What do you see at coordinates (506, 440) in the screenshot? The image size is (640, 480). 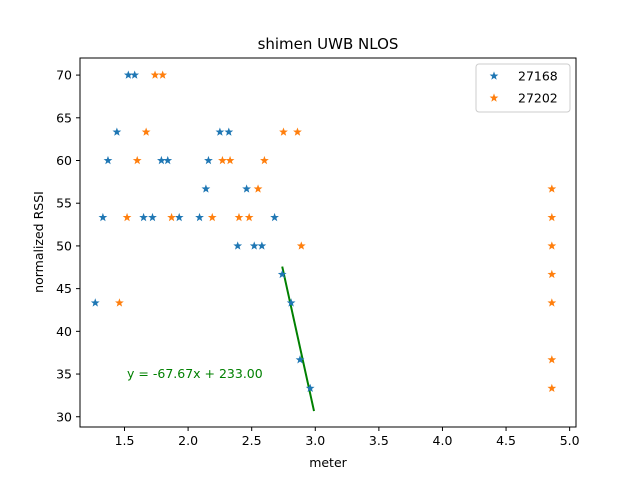 I see `x-tick-label: 4.5` at bounding box center [506, 440].